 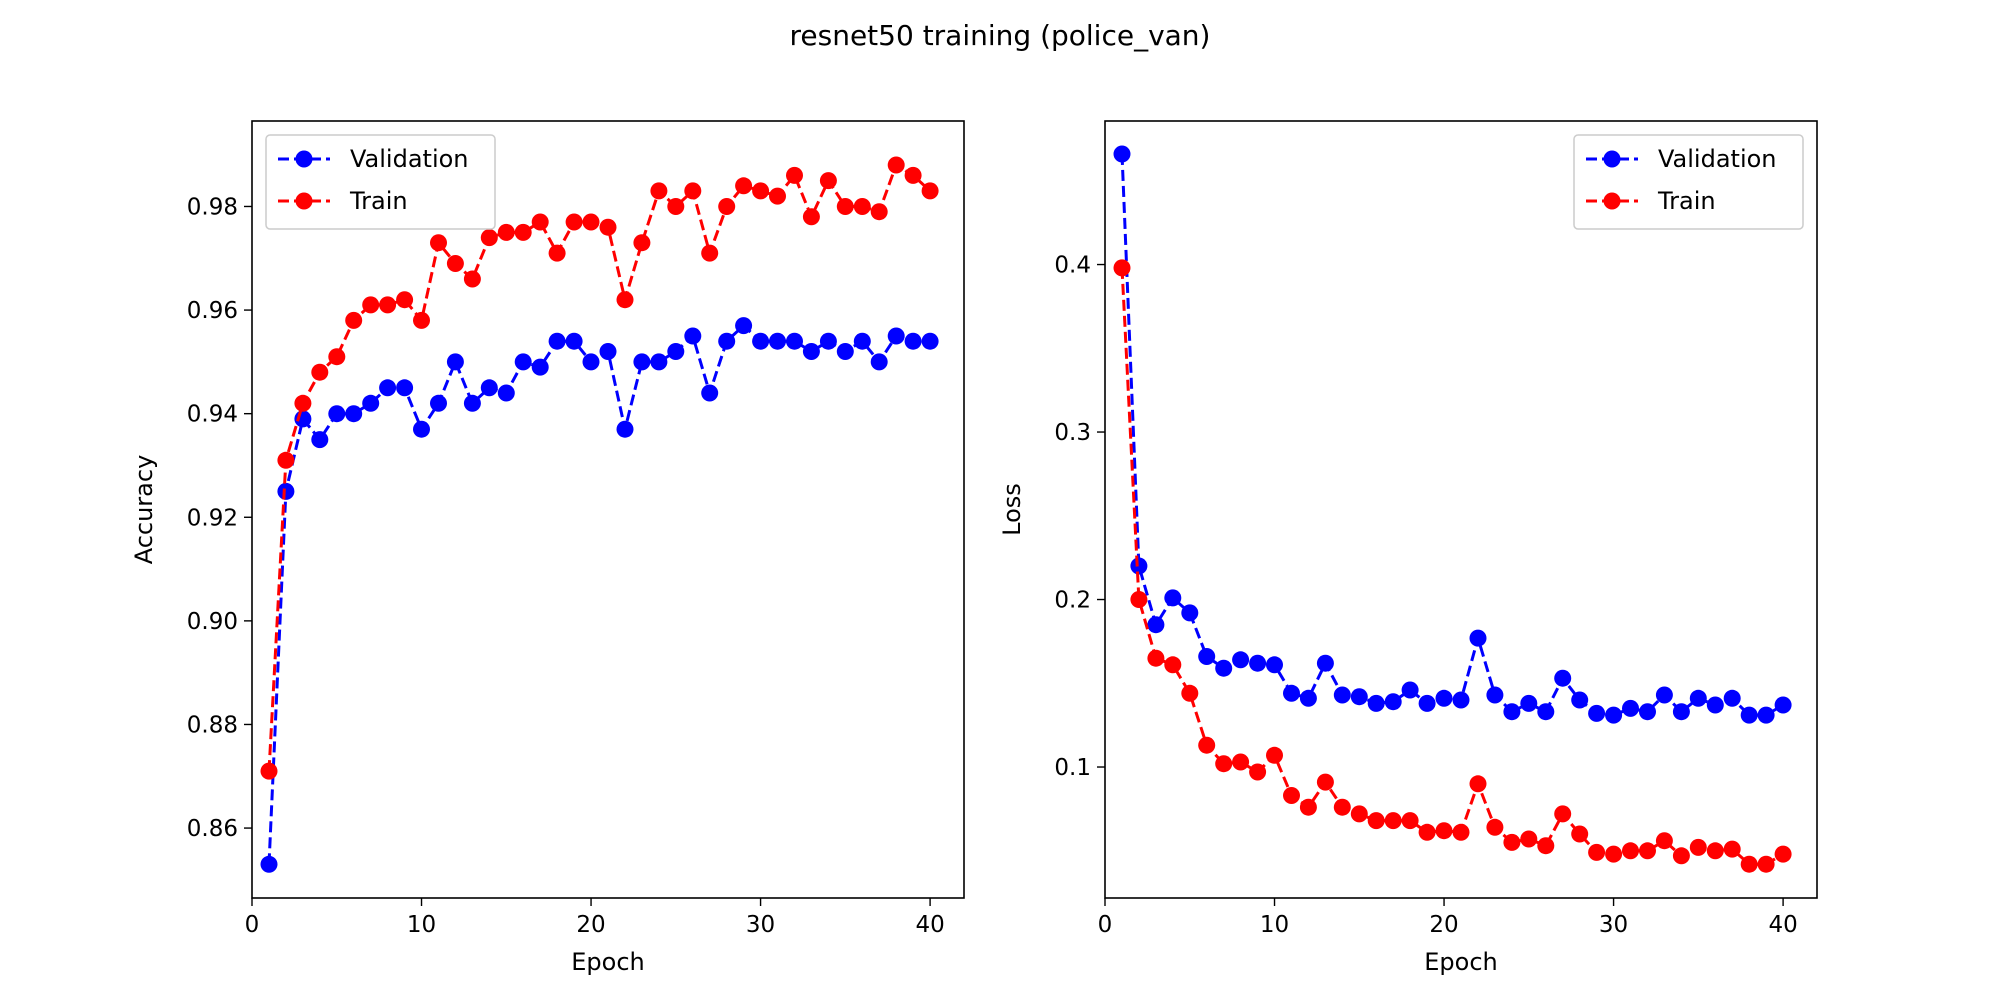 What do you see at coordinates (1613, 925) in the screenshot?
I see `loss-xtick-label-30: 30` at bounding box center [1613, 925].